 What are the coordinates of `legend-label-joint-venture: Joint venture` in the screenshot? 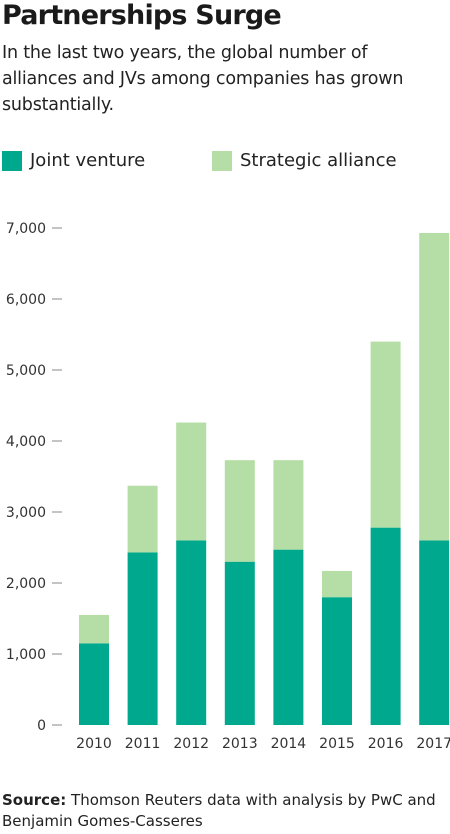 It's located at (88, 160).